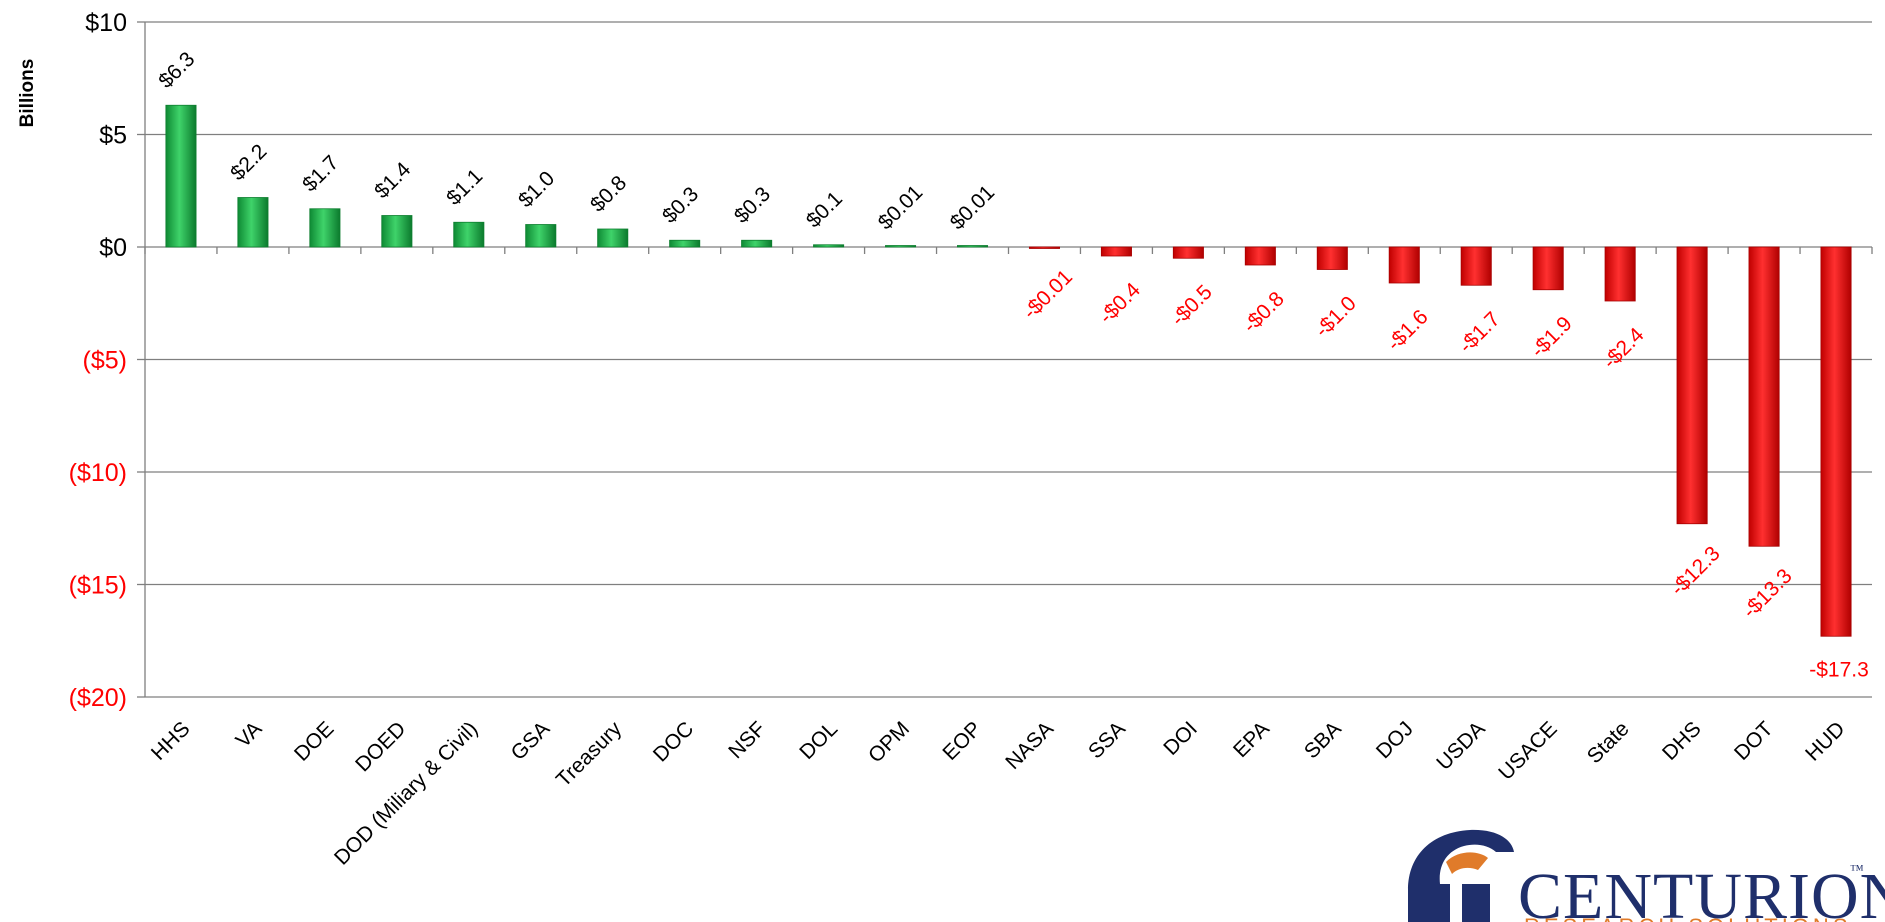 The image size is (1885, 922). What do you see at coordinates (1857, 870) in the screenshot?
I see `logo-trademark: ™` at bounding box center [1857, 870].